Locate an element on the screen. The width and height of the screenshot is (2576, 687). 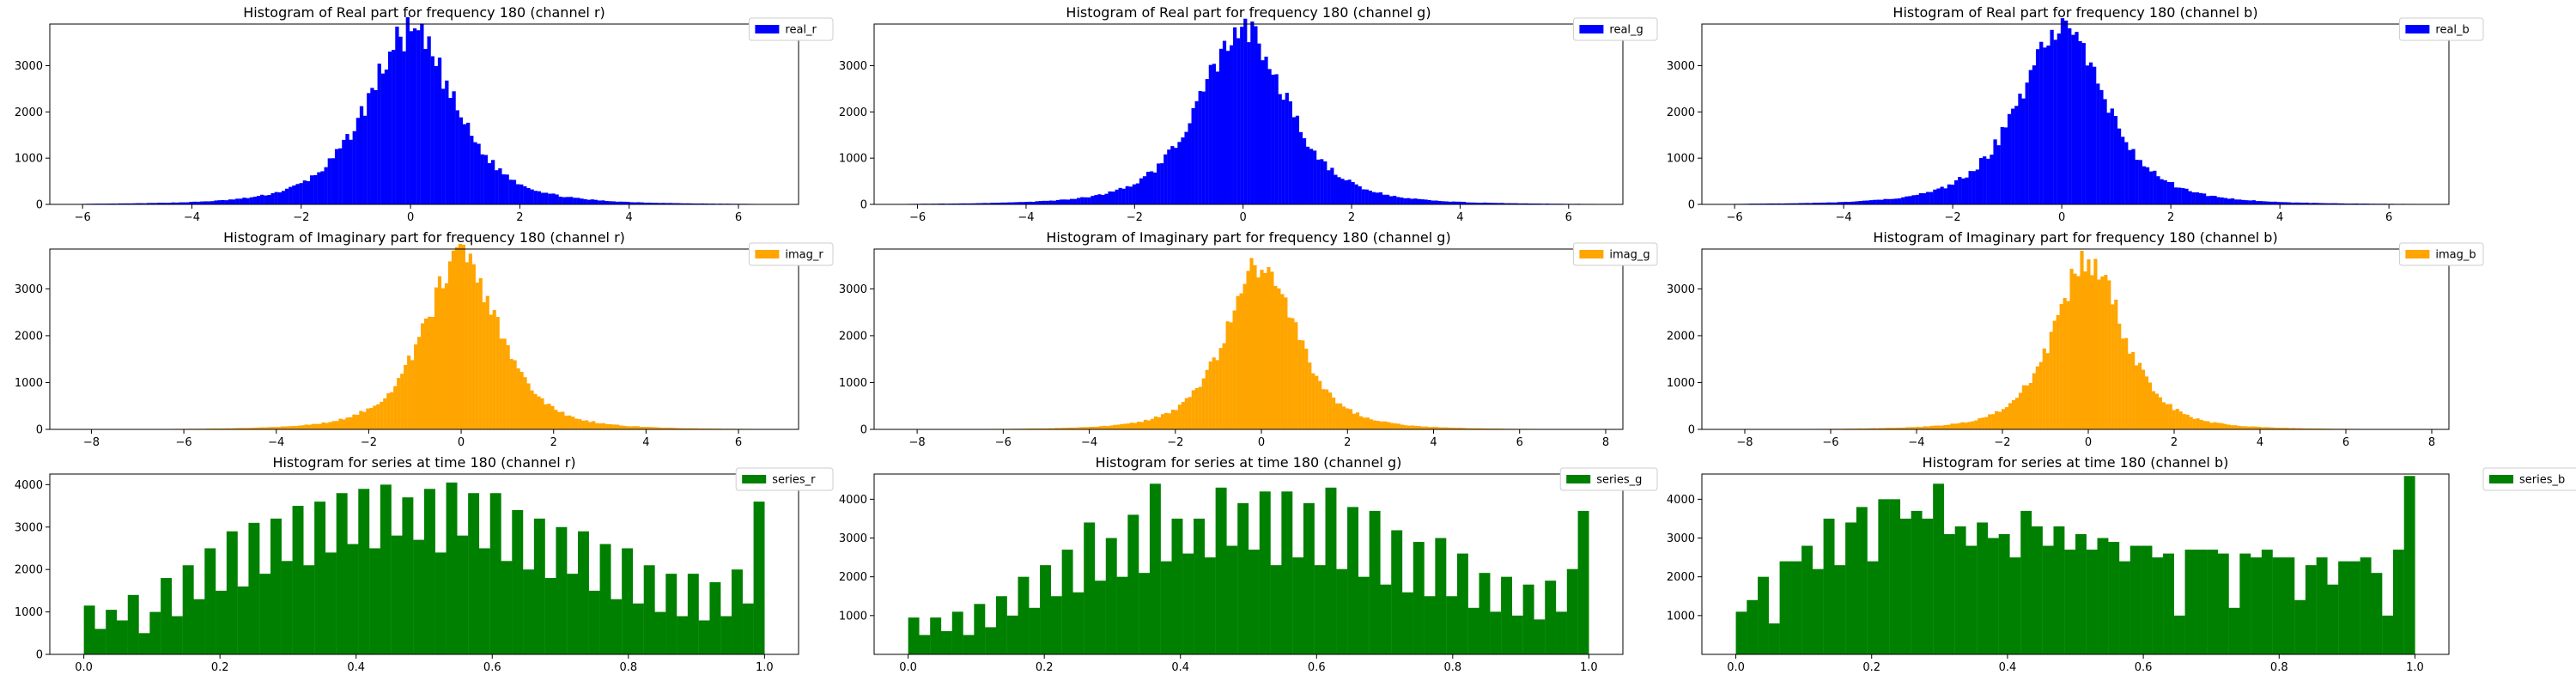
legend-swatch is located at coordinates (1579, 479).